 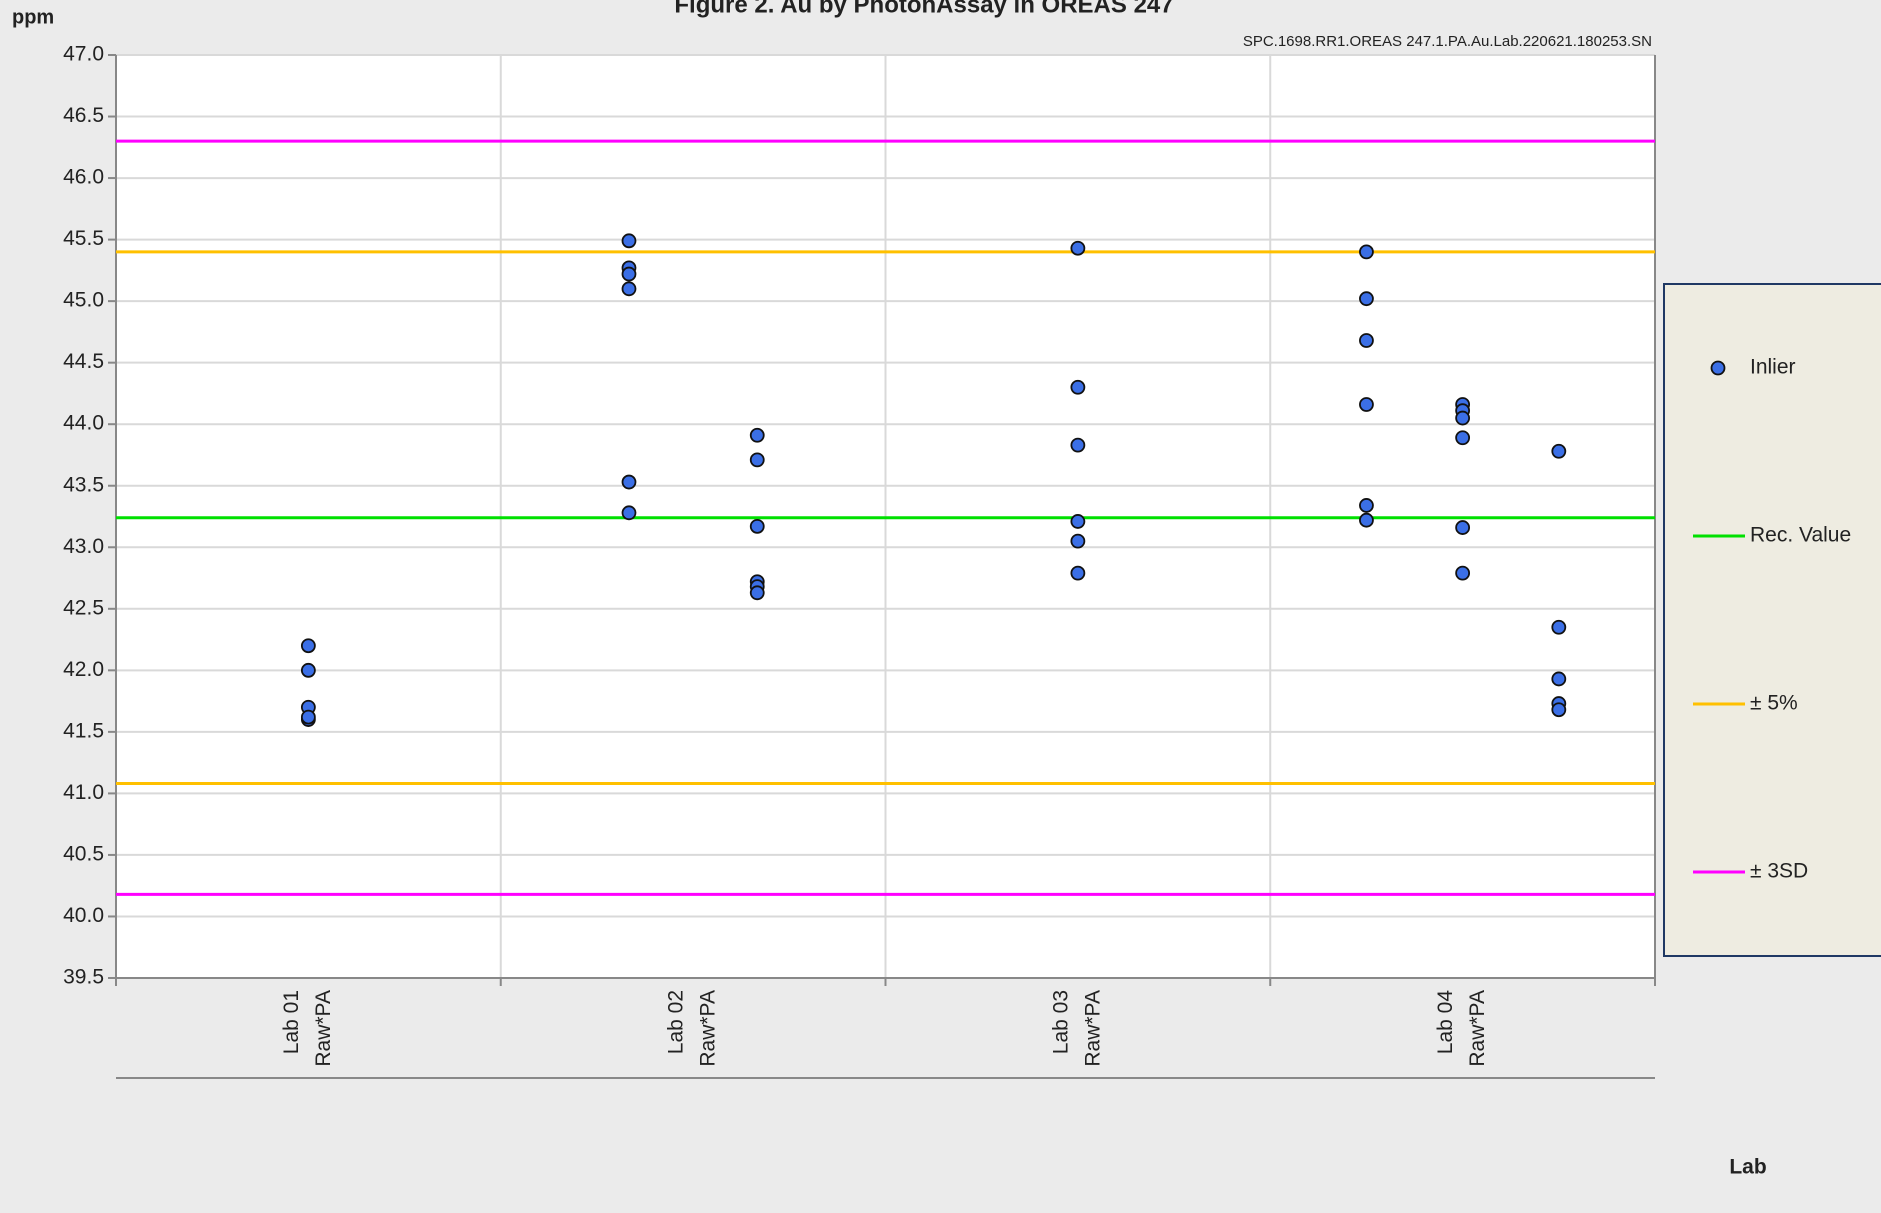 I want to click on legend-box, so click(x=1772, y=620).